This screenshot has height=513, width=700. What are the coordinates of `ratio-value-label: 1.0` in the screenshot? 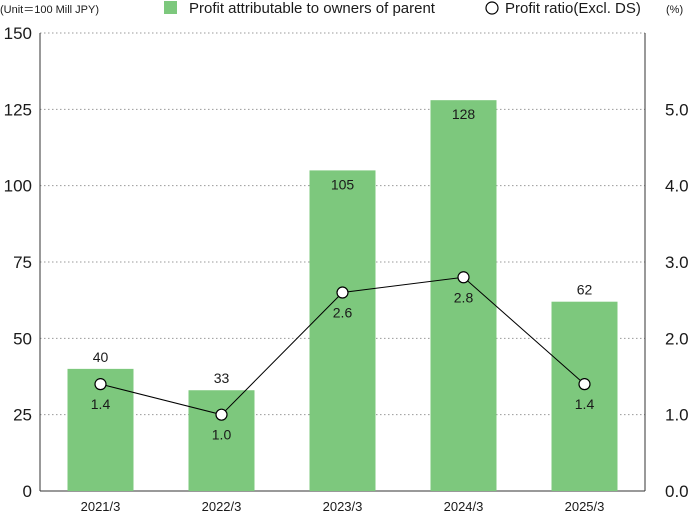 It's located at (222, 435).